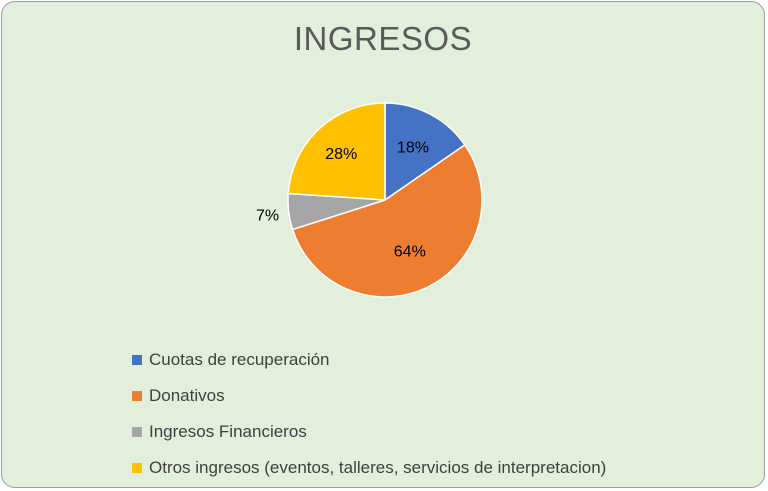 This screenshot has width=768, height=491. I want to click on legend-item-donativos: Donativos, so click(369, 396).